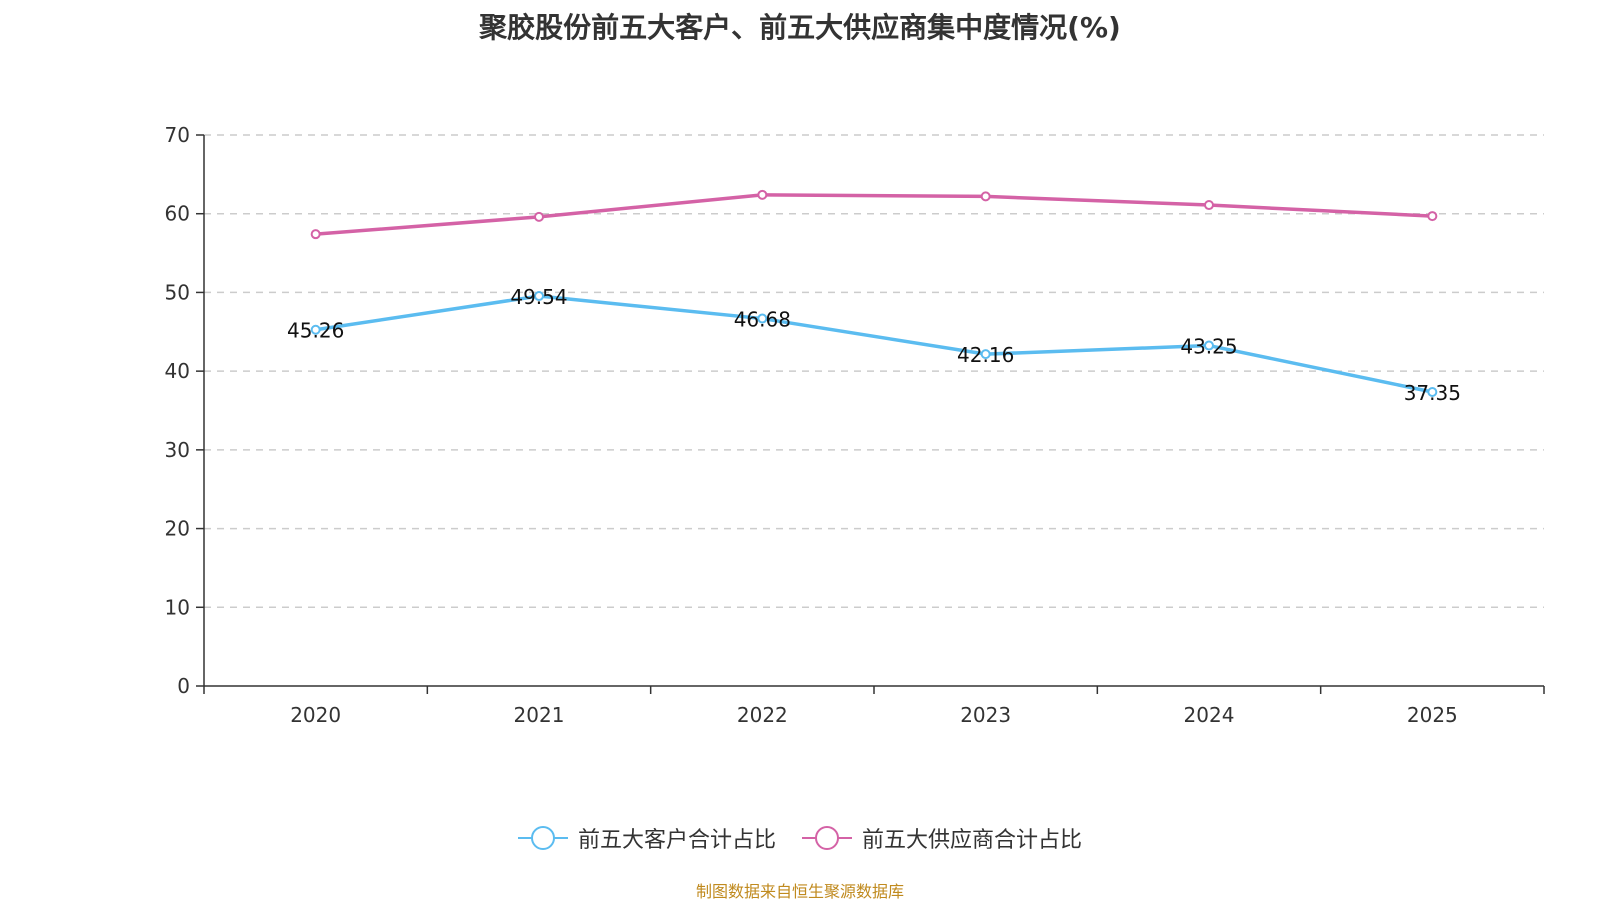 This screenshot has width=1600, height=902. What do you see at coordinates (177, 529) in the screenshot?
I see `y-tick-label: 20` at bounding box center [177, 529].